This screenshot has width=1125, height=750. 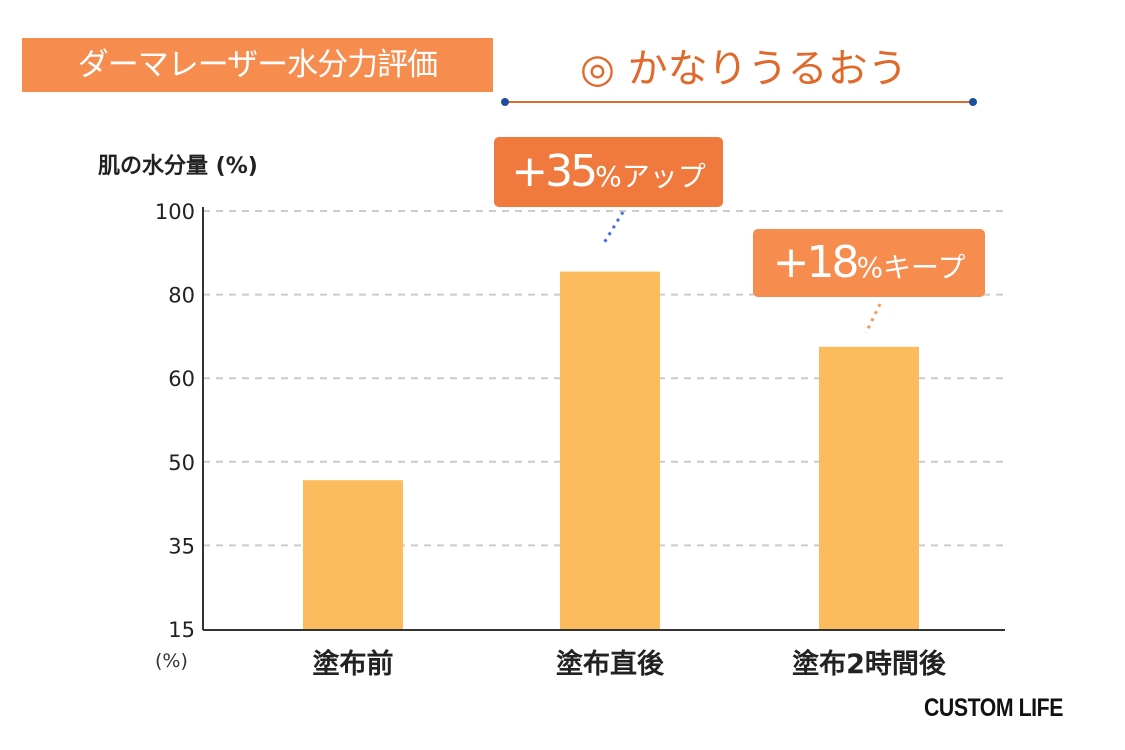 I want to click on callout-value: +35, so click(x=554, y=171).